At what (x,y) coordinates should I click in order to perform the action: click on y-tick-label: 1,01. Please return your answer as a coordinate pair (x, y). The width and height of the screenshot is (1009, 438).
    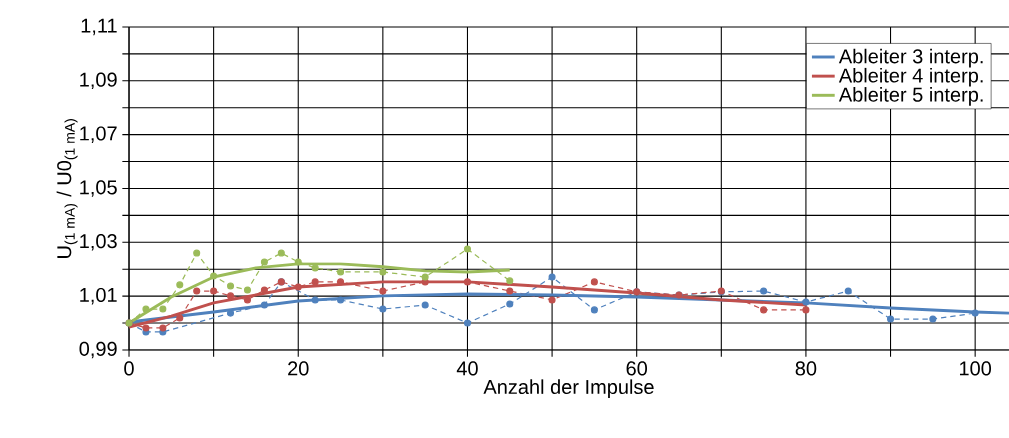
    Looking at the image, I should click on (98, 296).